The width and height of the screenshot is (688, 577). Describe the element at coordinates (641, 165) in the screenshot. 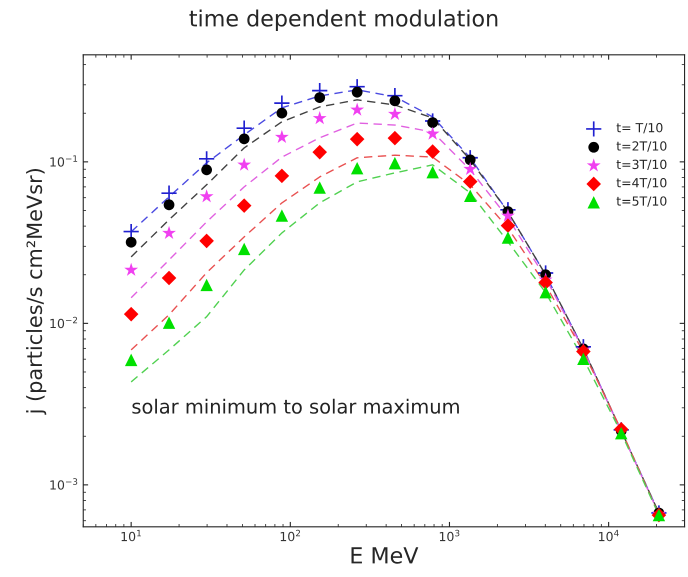

I see `legend-label: t=3T/10` at that location.